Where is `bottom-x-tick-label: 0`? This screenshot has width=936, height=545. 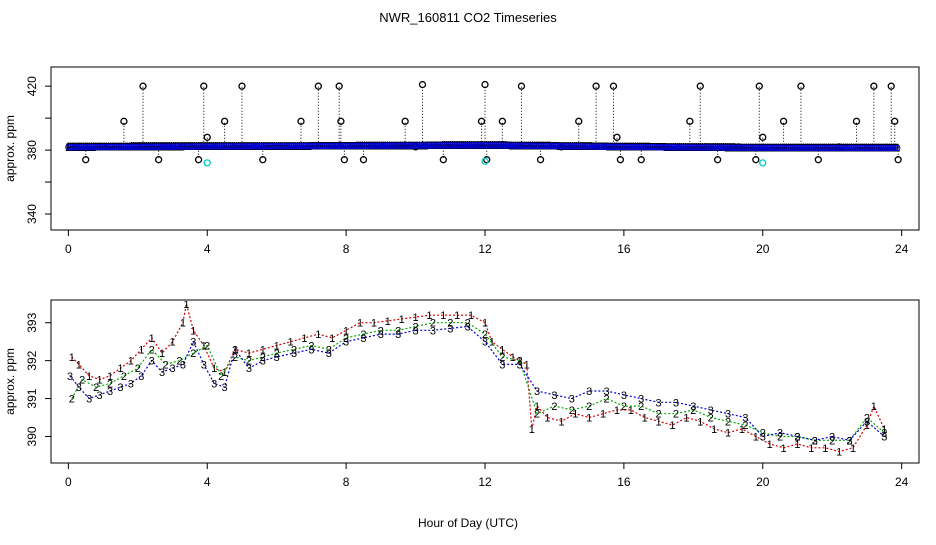 bottom-x-tick-label: 0 is located at coordinates (68, 482).